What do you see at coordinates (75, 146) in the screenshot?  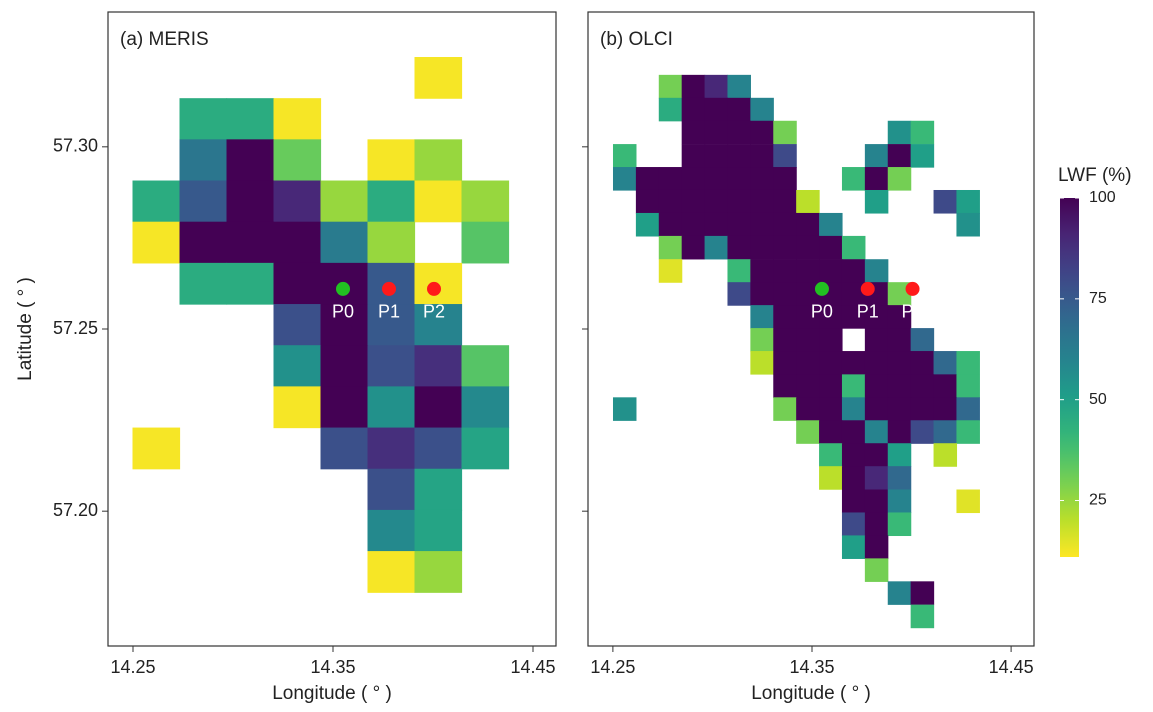 I see `y-tick-label: 57.30` at bounding box center [75, 146].